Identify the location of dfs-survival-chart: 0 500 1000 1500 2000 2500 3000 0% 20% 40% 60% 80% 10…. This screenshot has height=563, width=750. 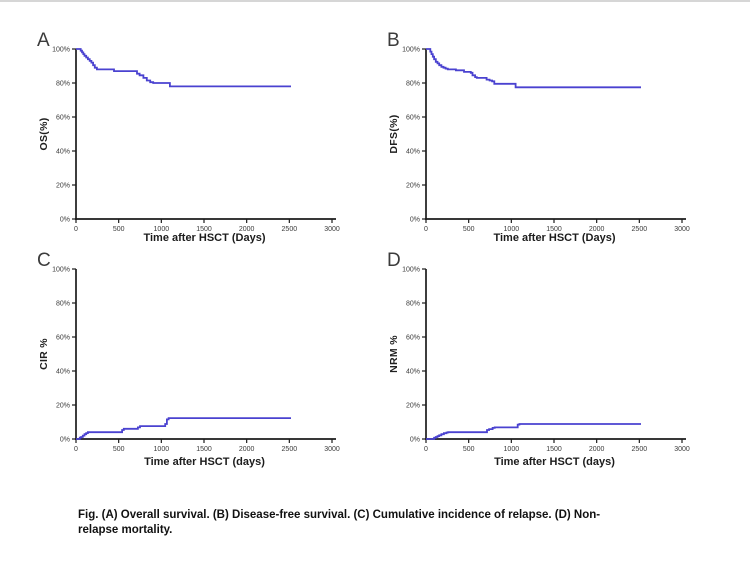
(546, 140).